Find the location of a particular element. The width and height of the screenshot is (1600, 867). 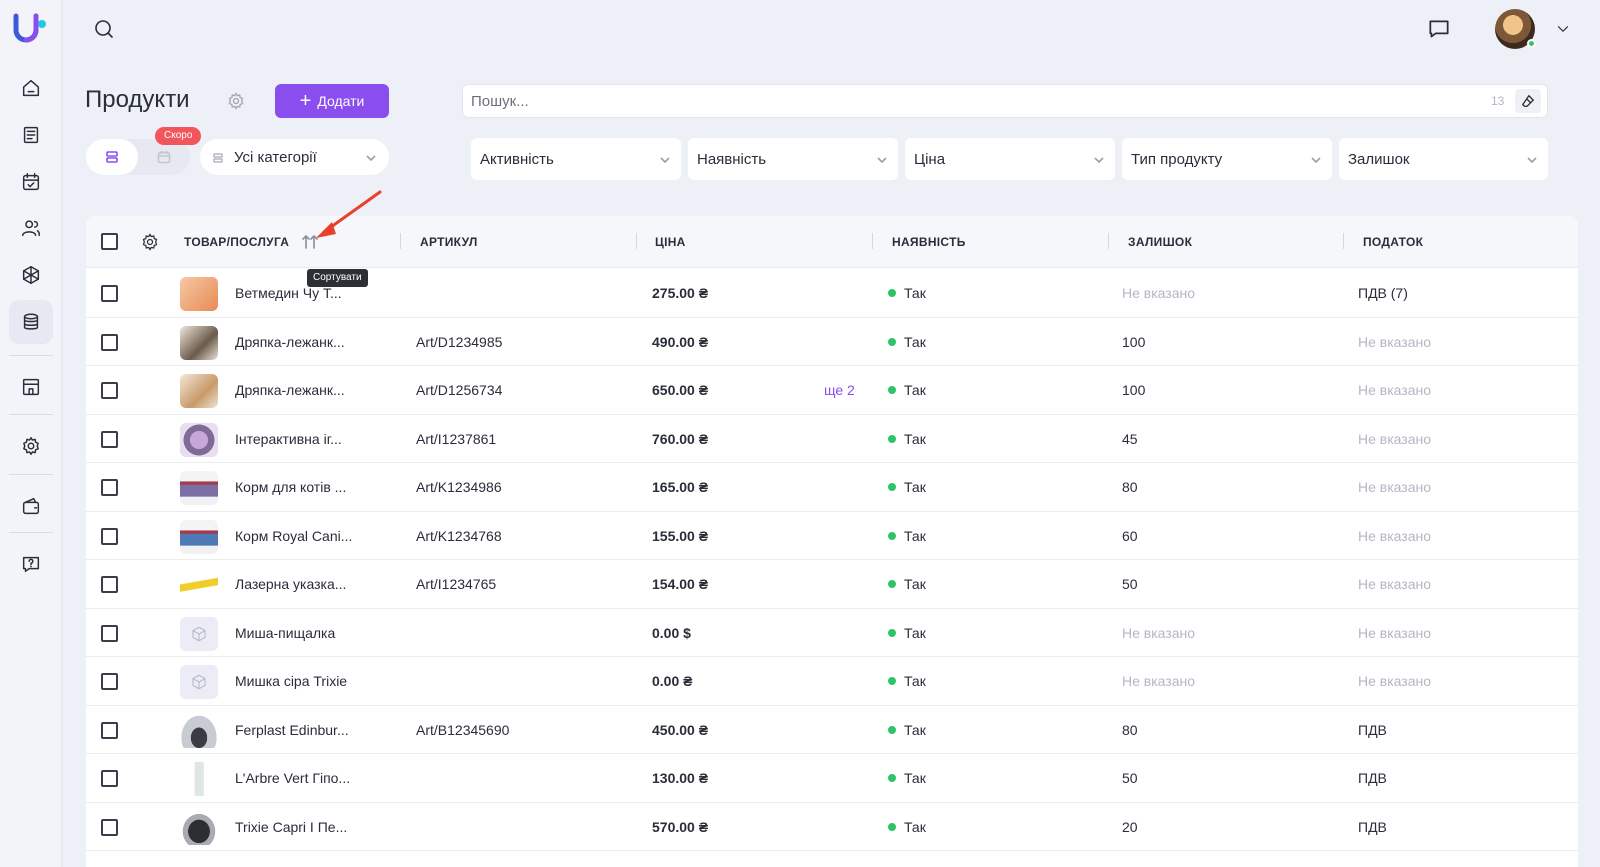

nav-products is located at coordinates (31, 322).